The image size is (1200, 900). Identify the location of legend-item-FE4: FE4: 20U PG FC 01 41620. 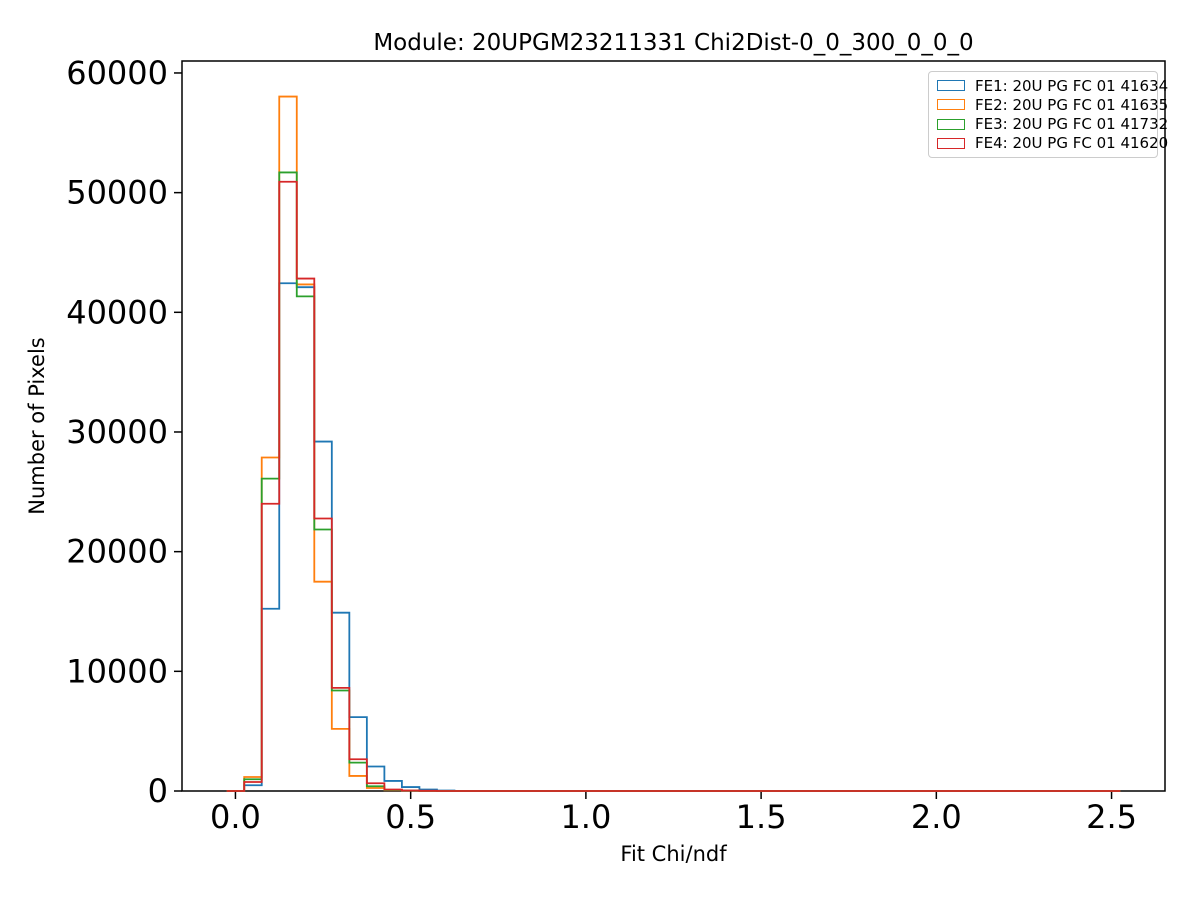
(1052, 143).